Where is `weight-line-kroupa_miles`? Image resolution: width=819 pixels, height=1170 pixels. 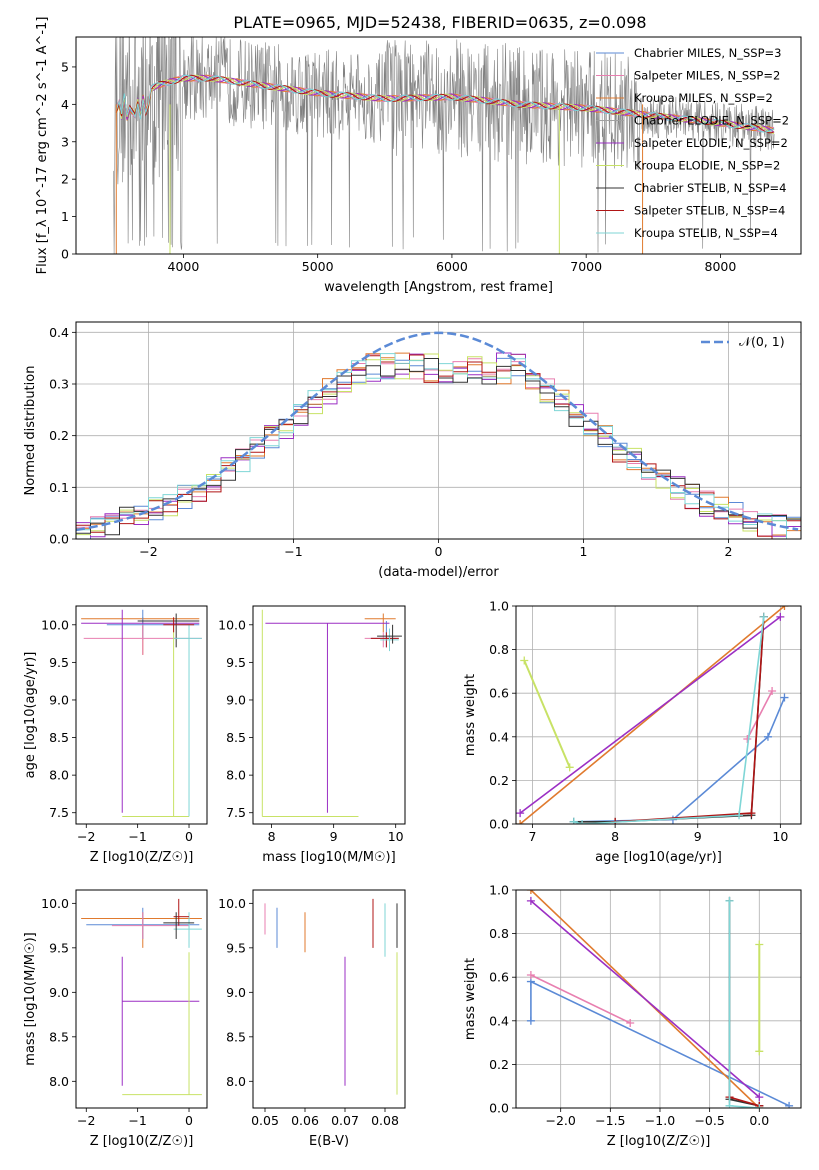
weight-line-kroupa_miles is located at coordinates (652, 715).